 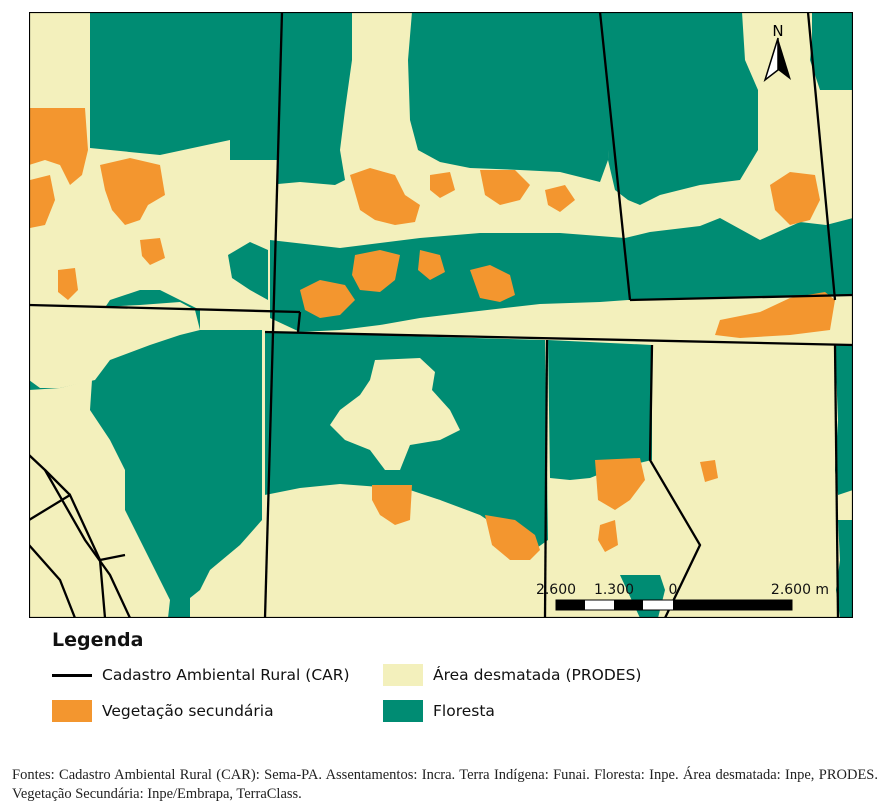 I want to click on scale-label-1300: 1.300, so click(x=614, y=590).